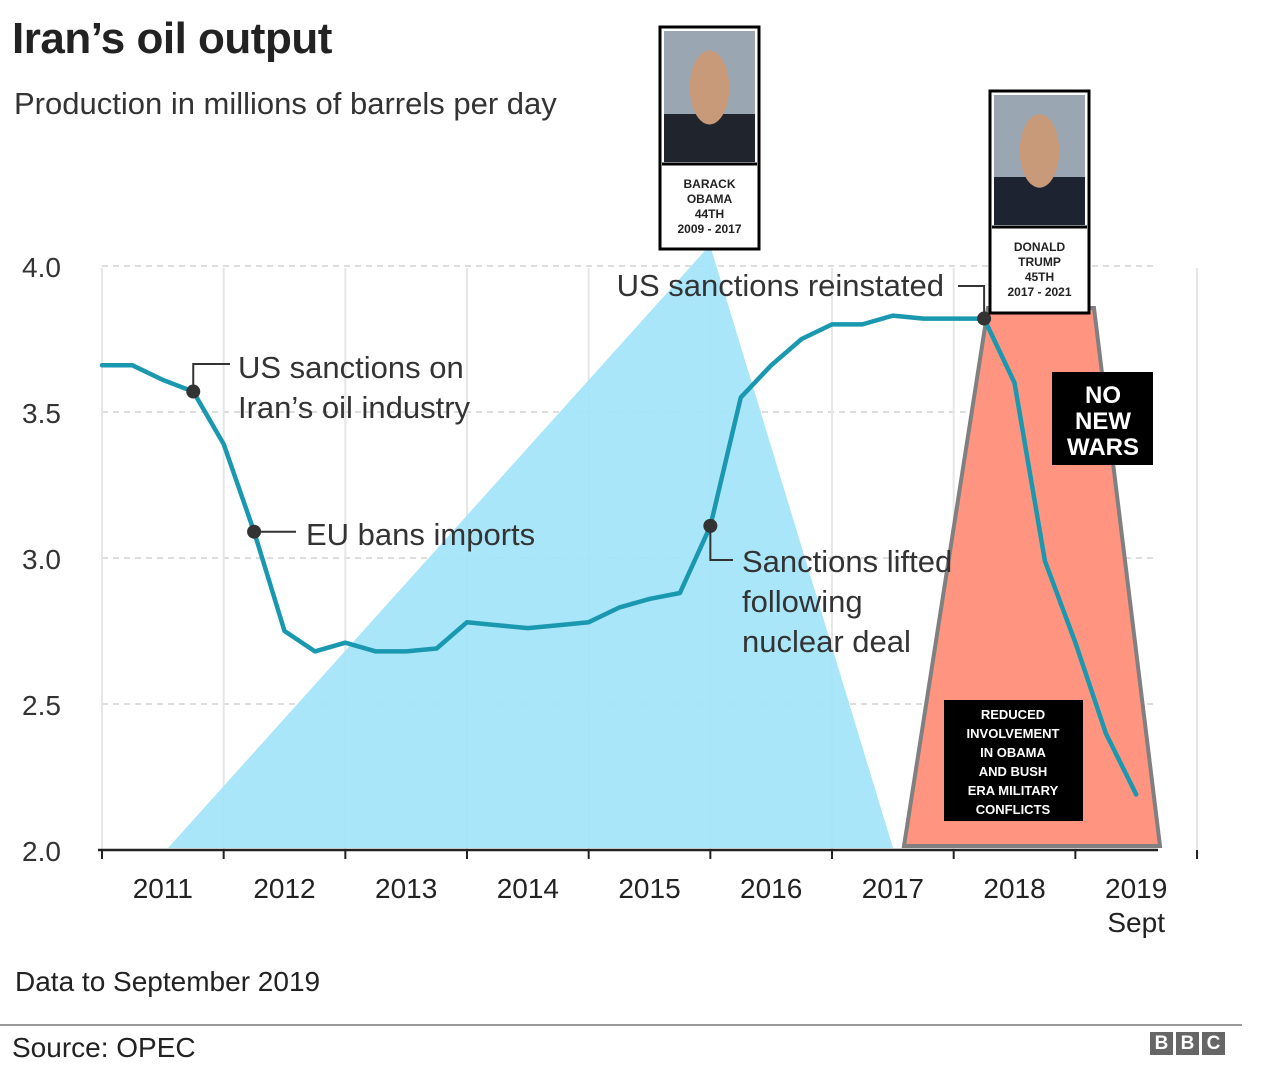 Image resolution: width=1272 pixels, height=1088 pixels. I want to click on reduced-involvement-text: REDUCED, so click(1013, 714).